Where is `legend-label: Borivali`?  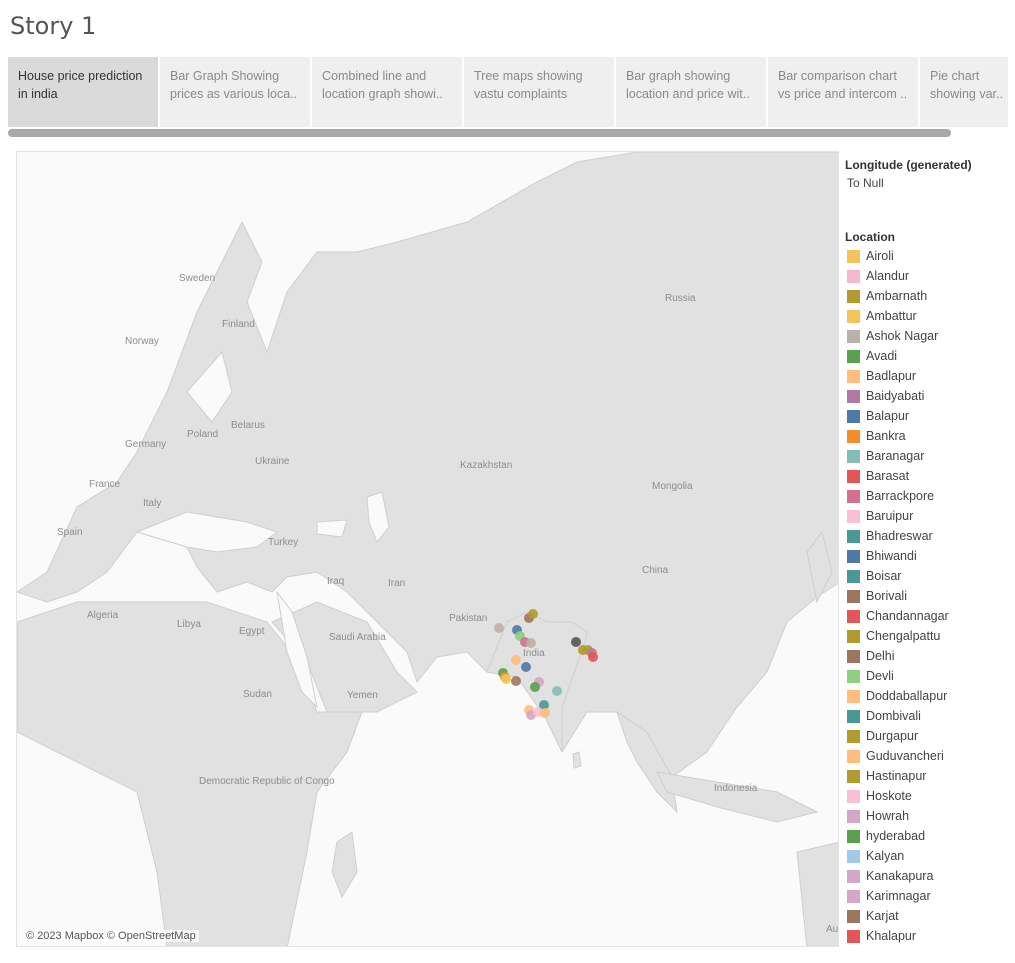 legend-label: Borivali is located at coordinates (886, 596).